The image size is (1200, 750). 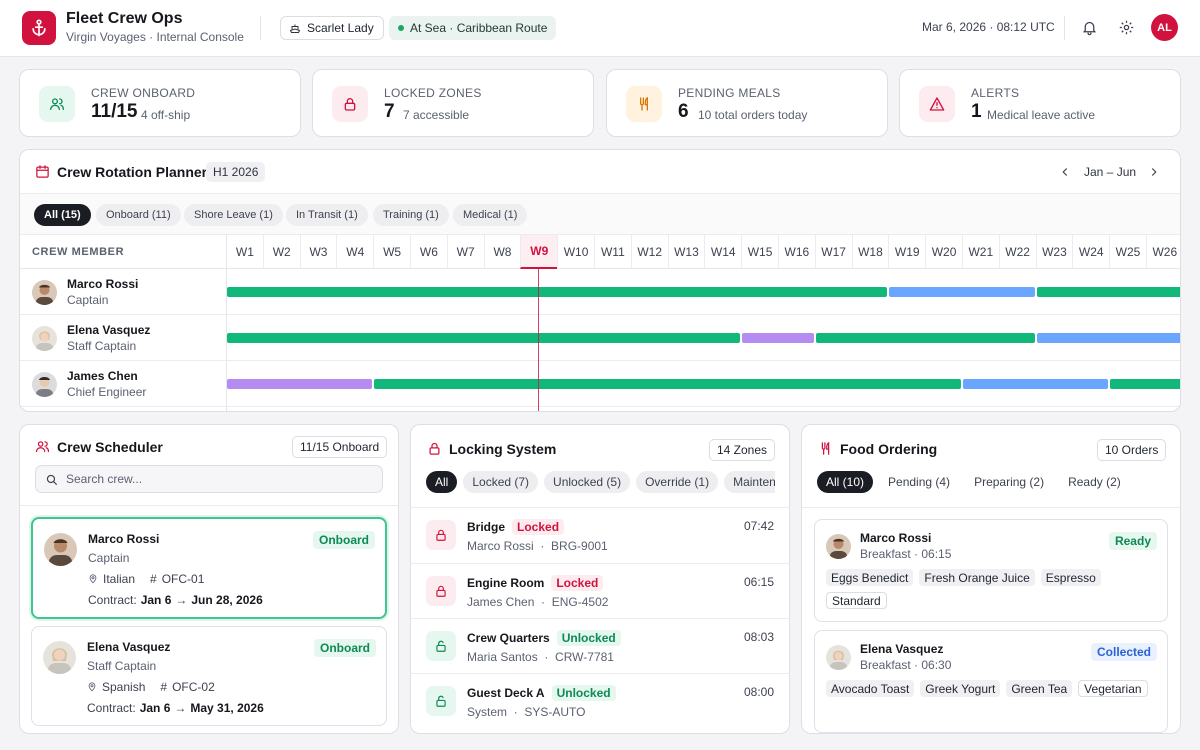 What do you see at coordinates (107, 392) in the screenshot?
I see `crew-role: Chief Engineer` at bounding box center [107, 392].